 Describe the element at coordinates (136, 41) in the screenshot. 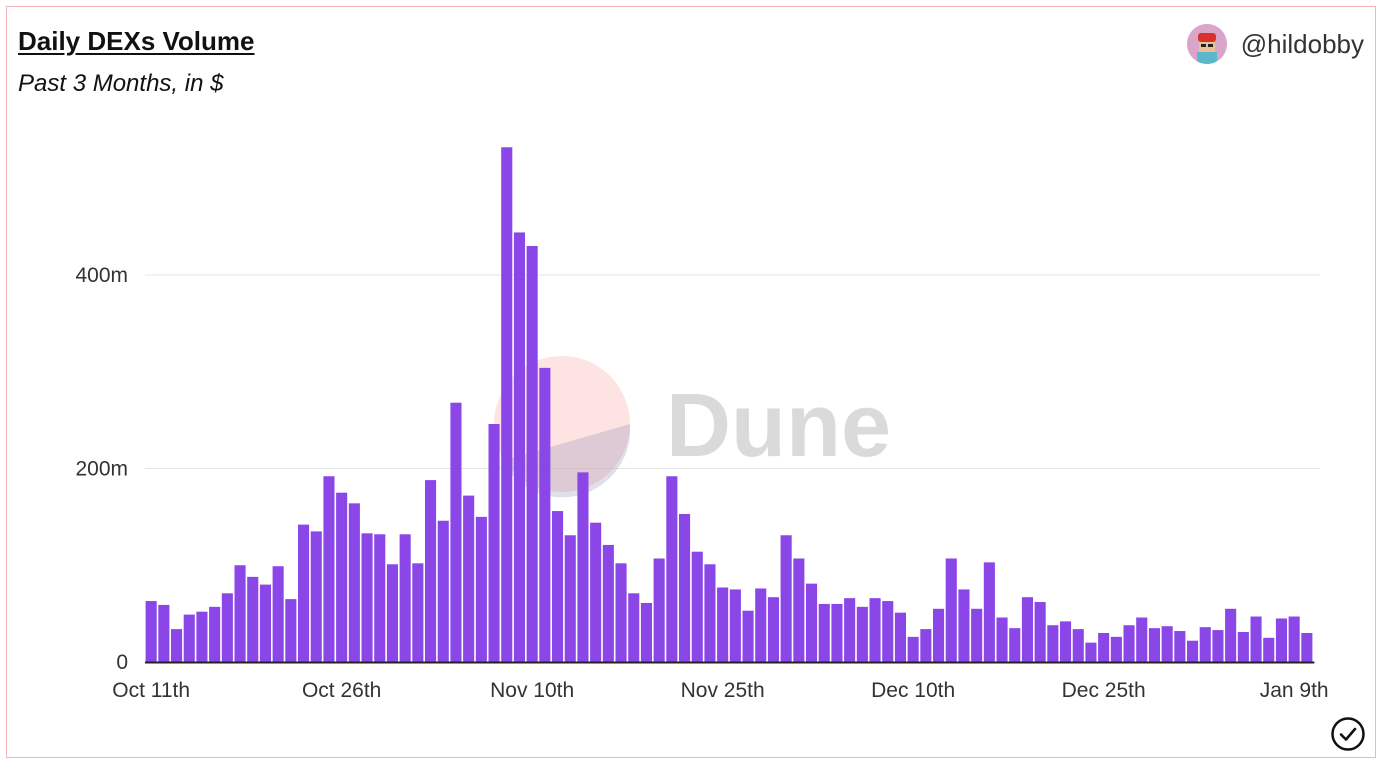

I see `chart-title: Daily DEXs Volume` at that location.